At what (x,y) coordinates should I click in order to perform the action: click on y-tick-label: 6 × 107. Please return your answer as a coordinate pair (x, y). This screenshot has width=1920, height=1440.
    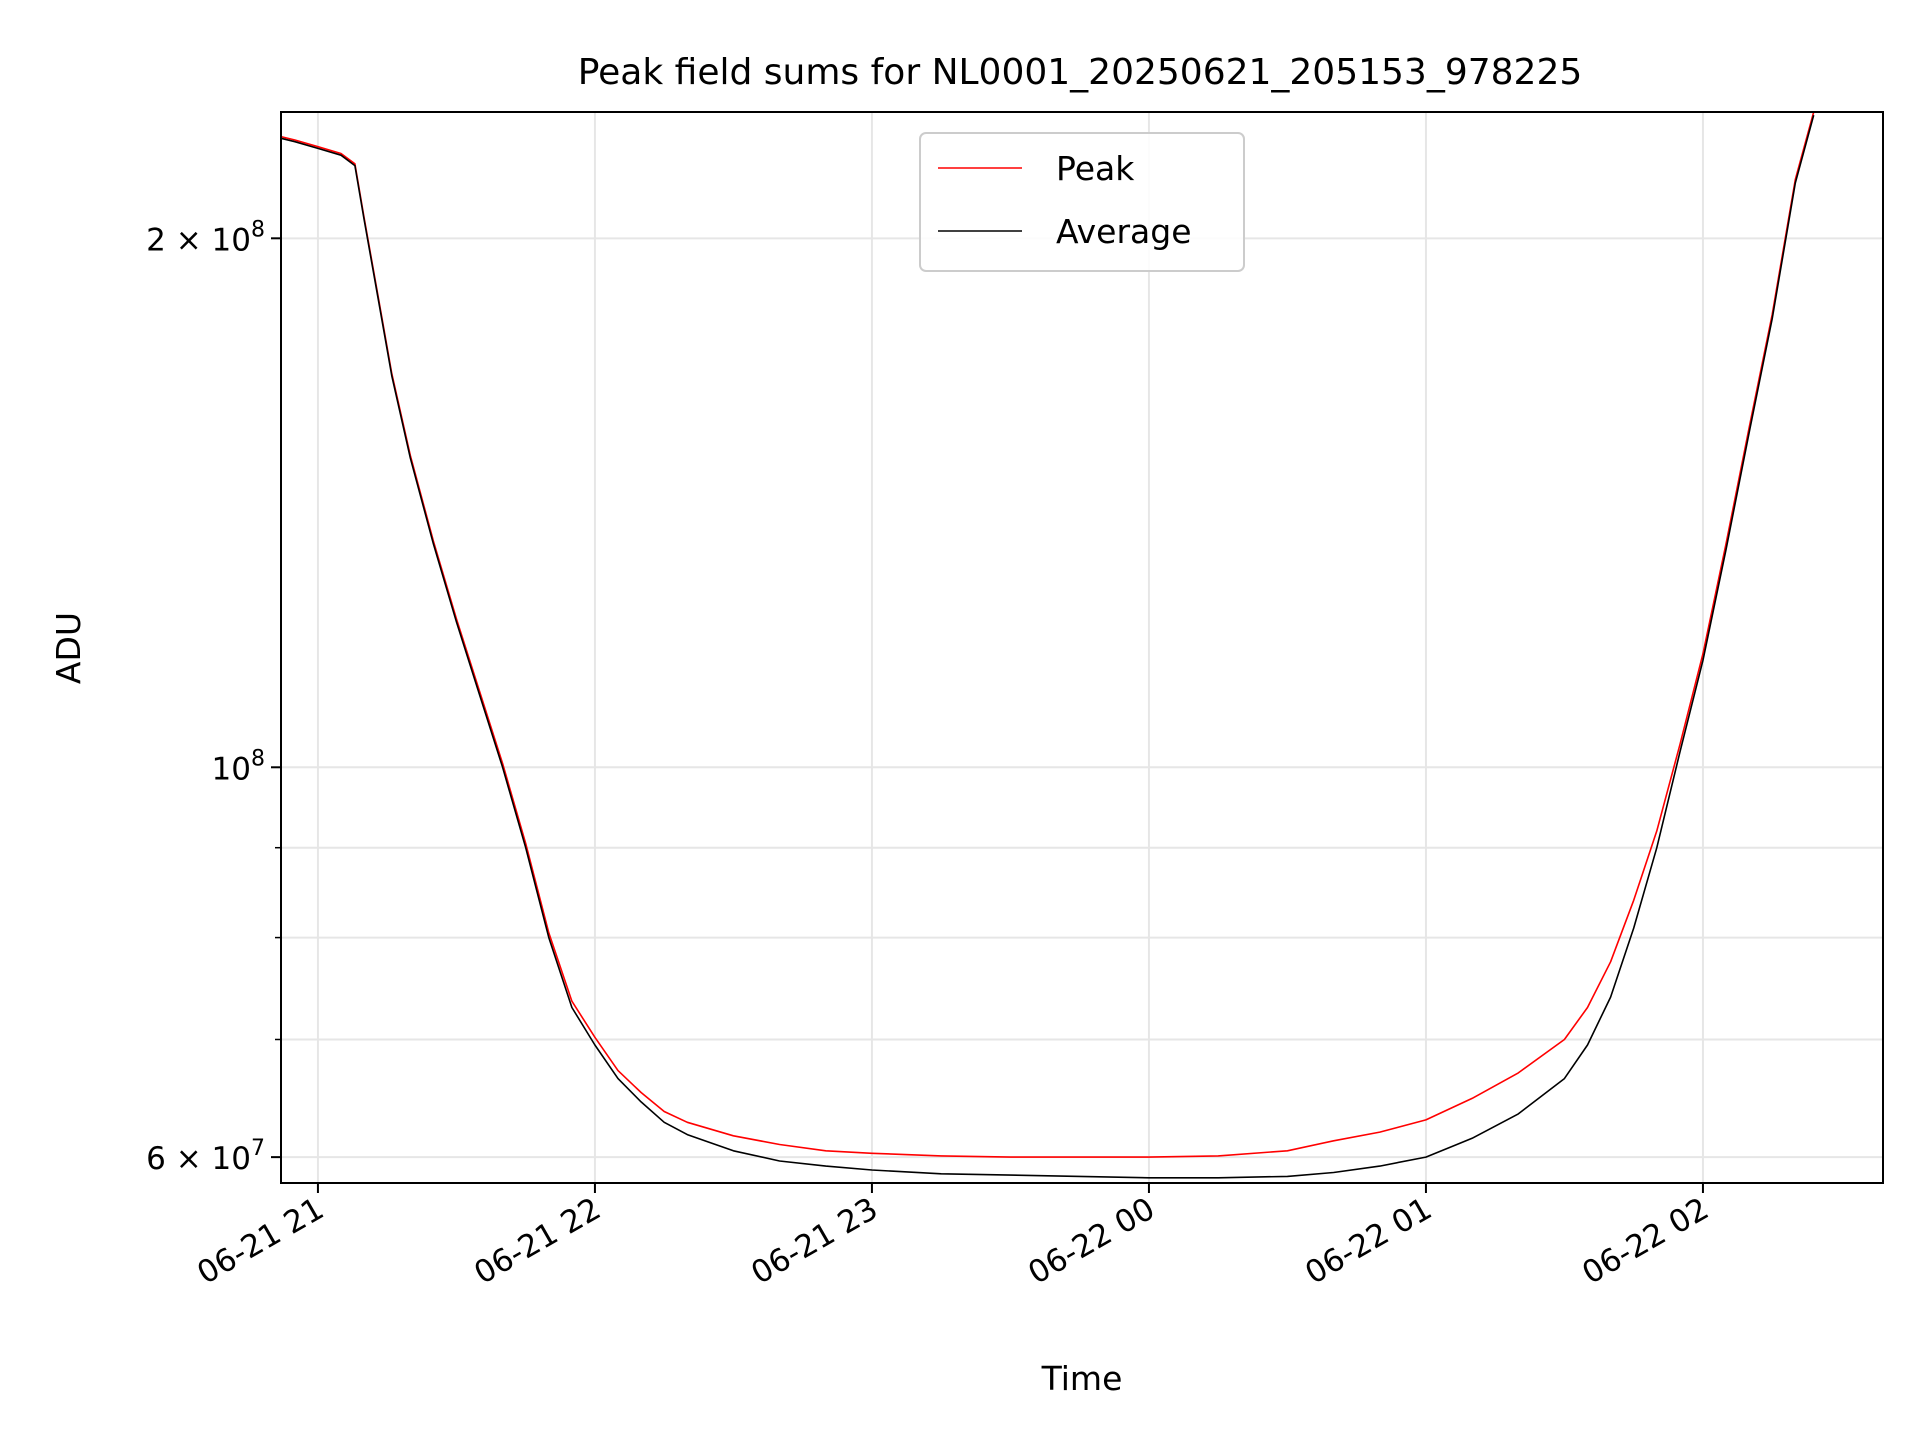
    Looking at the image, I should click on (205, 1156).